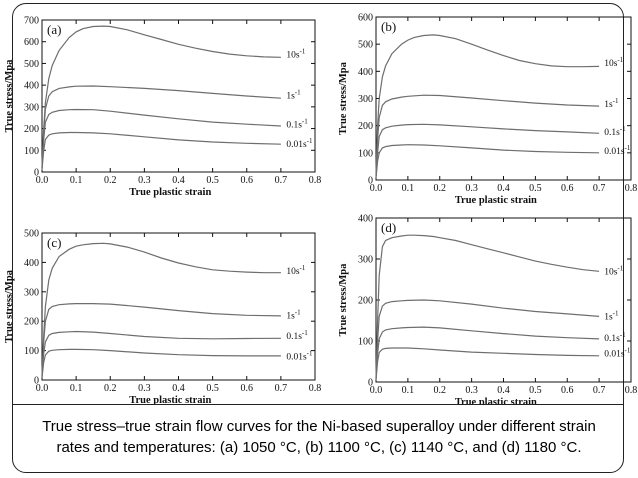 The height and width of the screenshot is (478, 638). Describe the element at coordinates (54, 29) in the screenshot. I see `panel-label: (a)` at that location.